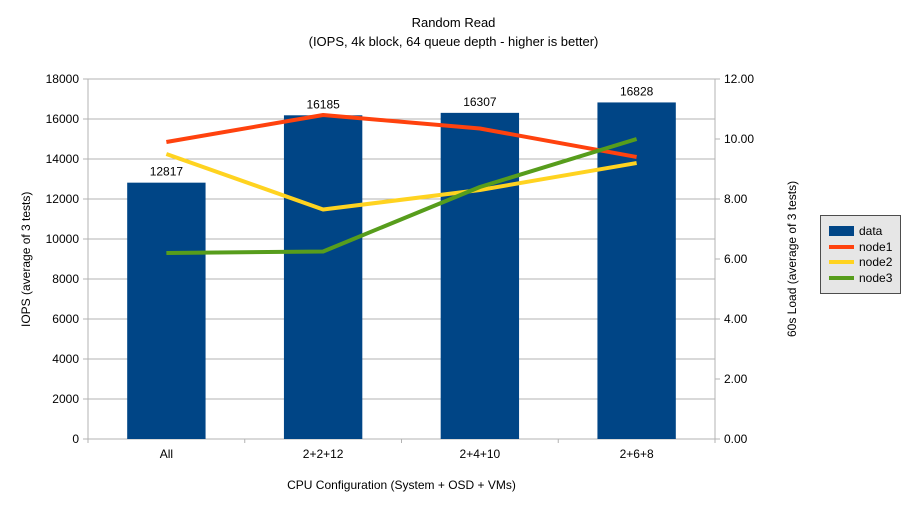 The height and width of the screenshot is (510, 907). What do you see at coordinates (453, 22) in the screenshot?
I see `chart-title: Random Read` at bounding box center [453, 22].